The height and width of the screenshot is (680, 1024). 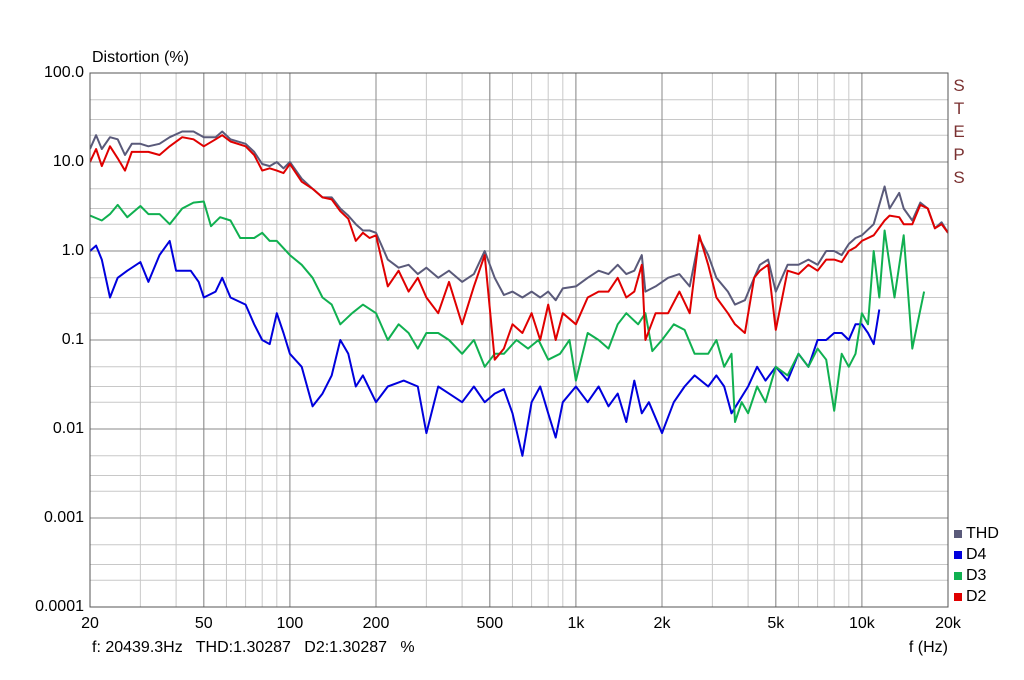 What do you see at coordinates (976, 596) in the screenshot?
I see `legend-label: D2` at bounding box center [976, 596].